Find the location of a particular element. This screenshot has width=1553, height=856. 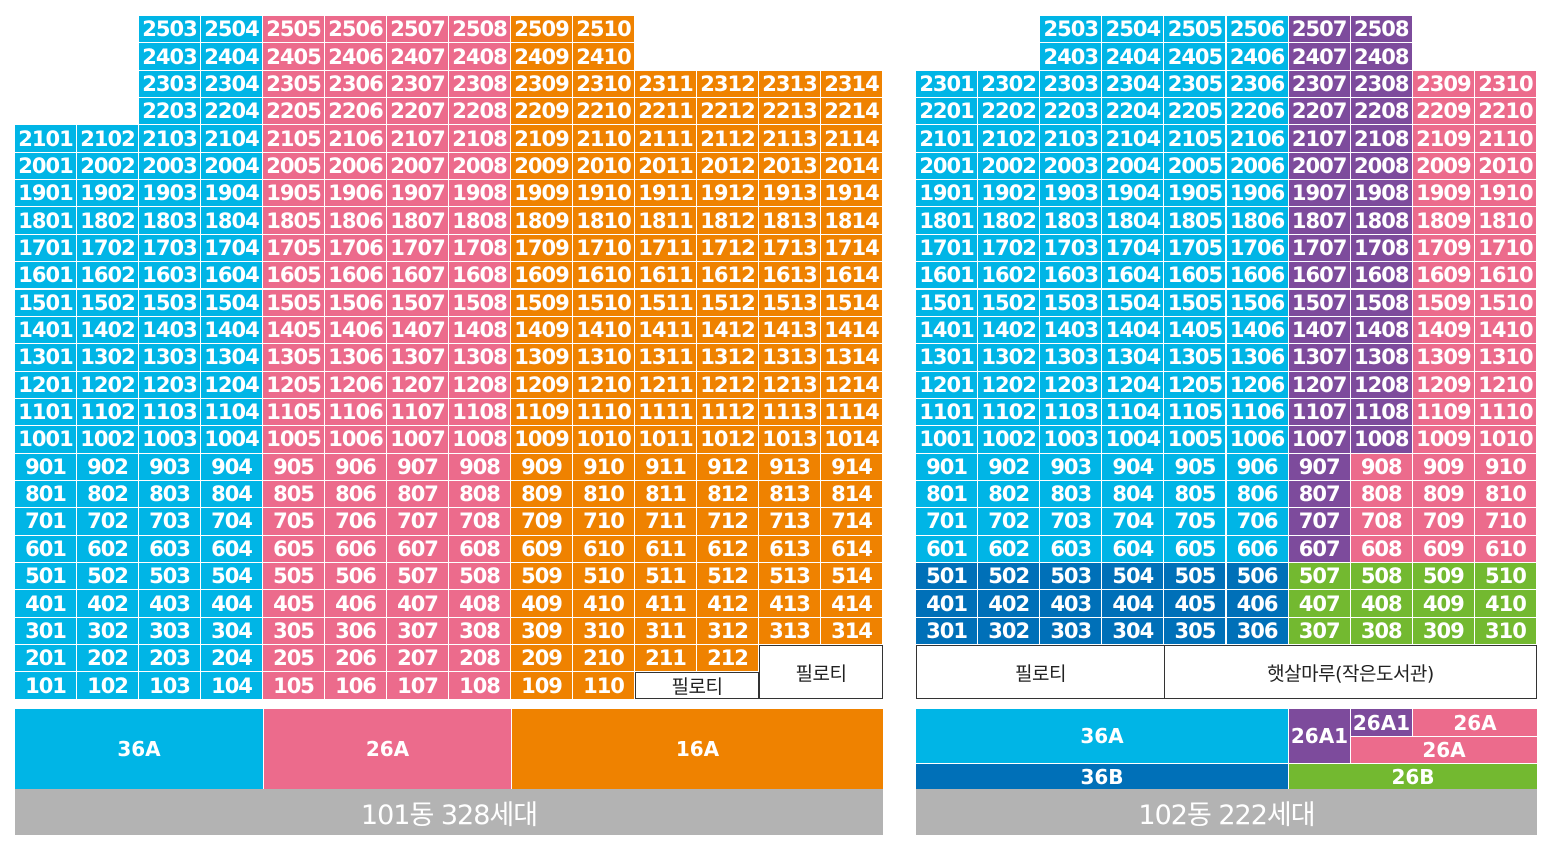

unit-cell-101-506: 506 is located at coordinates (356, 577).